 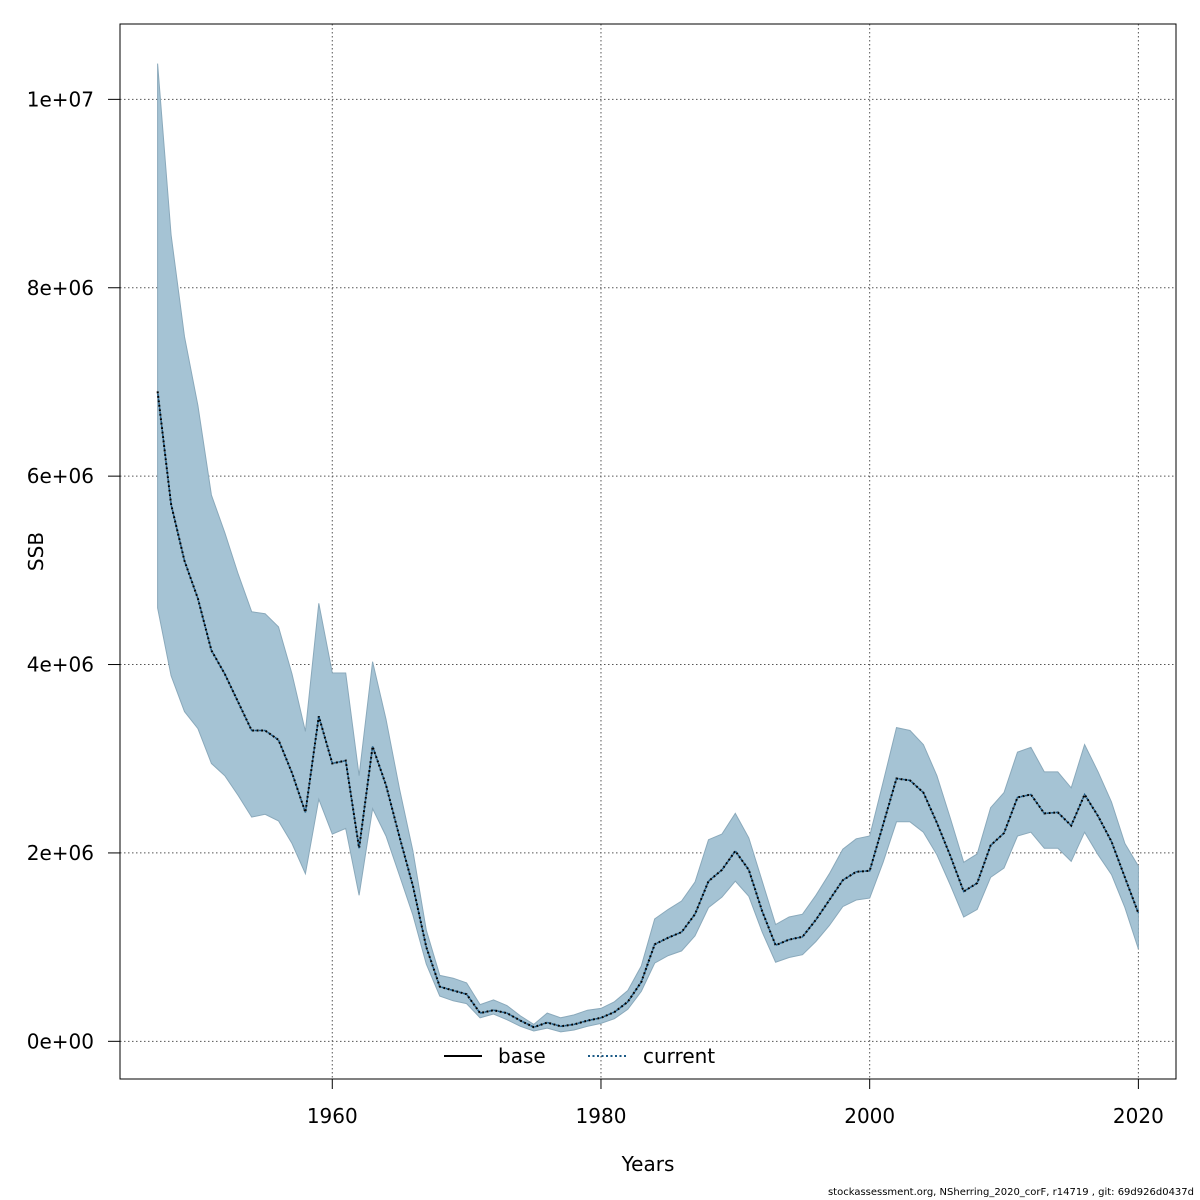 I want to click on x-tick-label: 1960, so click(x=332, y=1116).